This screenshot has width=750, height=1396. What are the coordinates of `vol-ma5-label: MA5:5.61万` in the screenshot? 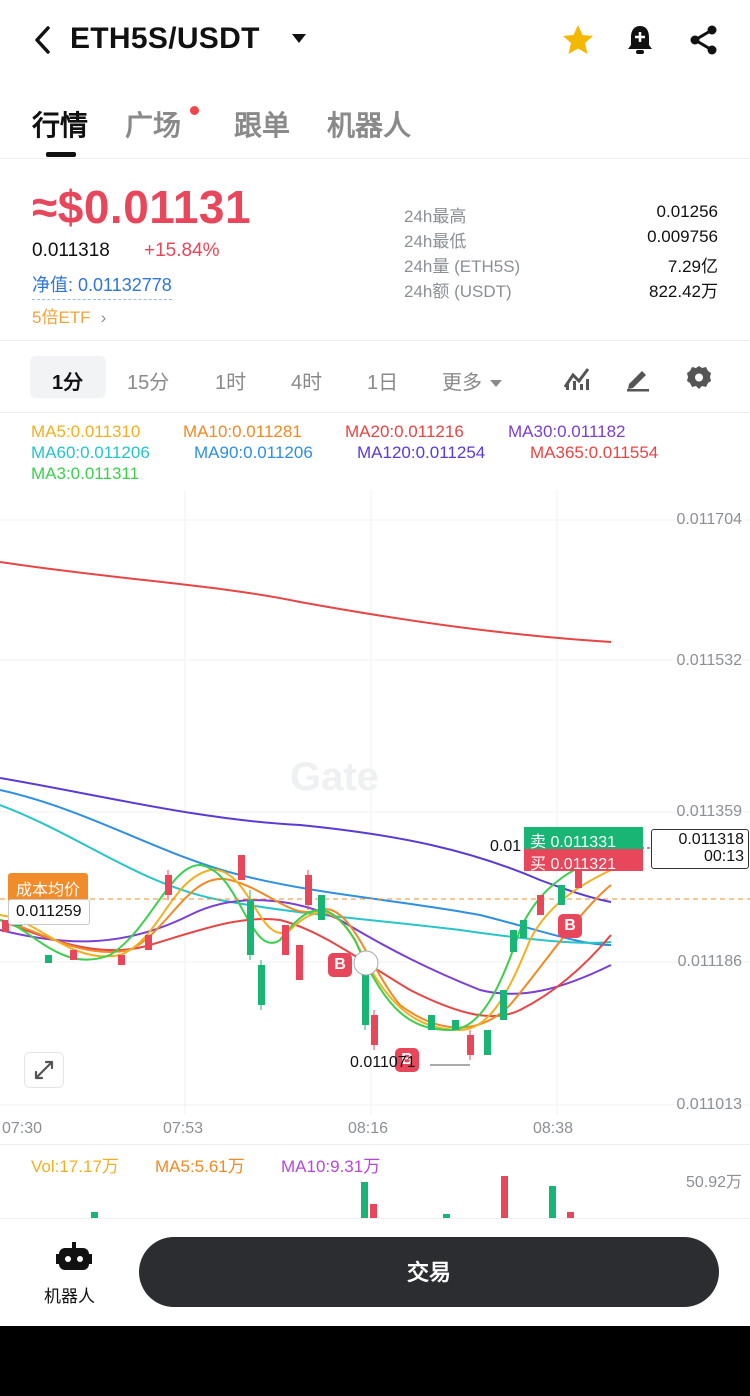 It's located at (200, 1166).